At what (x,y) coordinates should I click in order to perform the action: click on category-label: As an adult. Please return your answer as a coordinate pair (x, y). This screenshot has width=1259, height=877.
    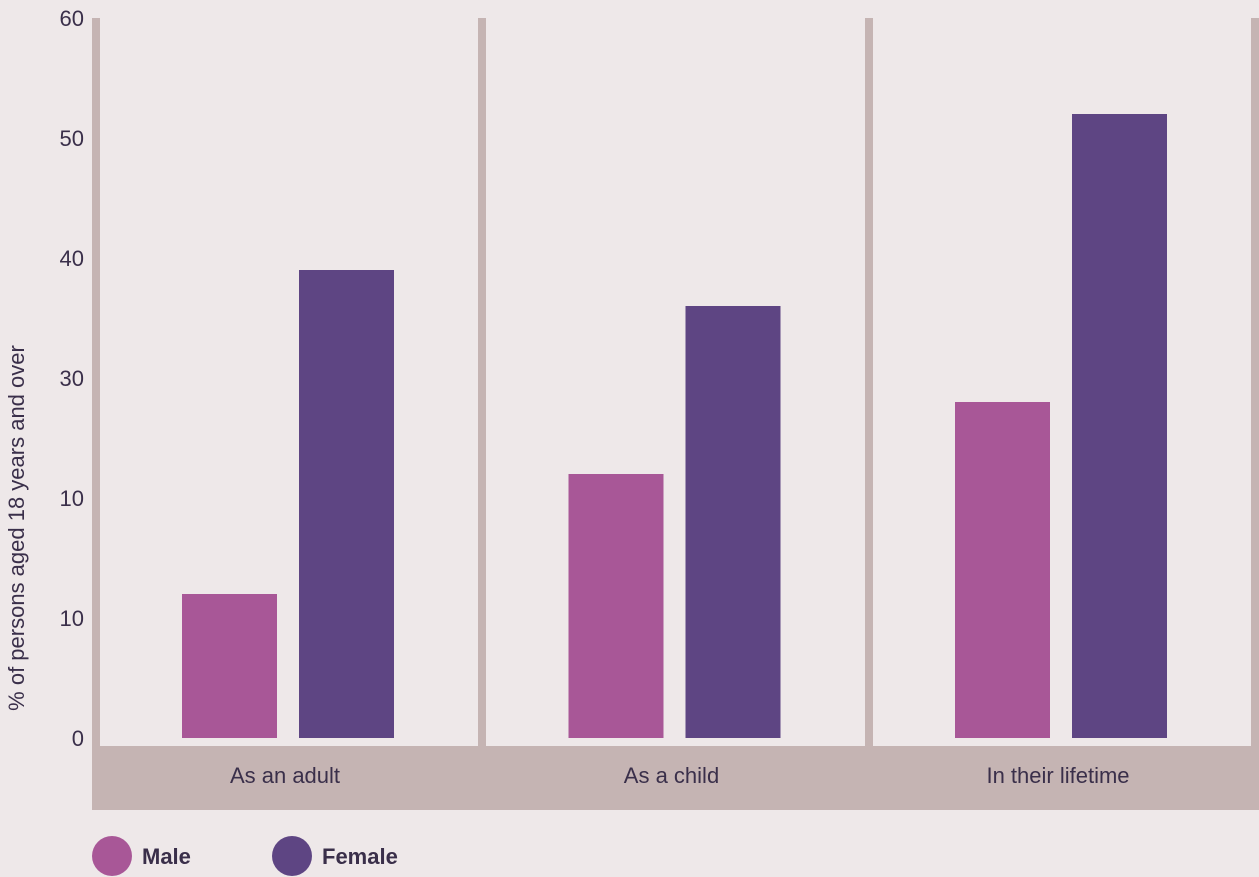
    Looking at the image, I should click on (285, 775).